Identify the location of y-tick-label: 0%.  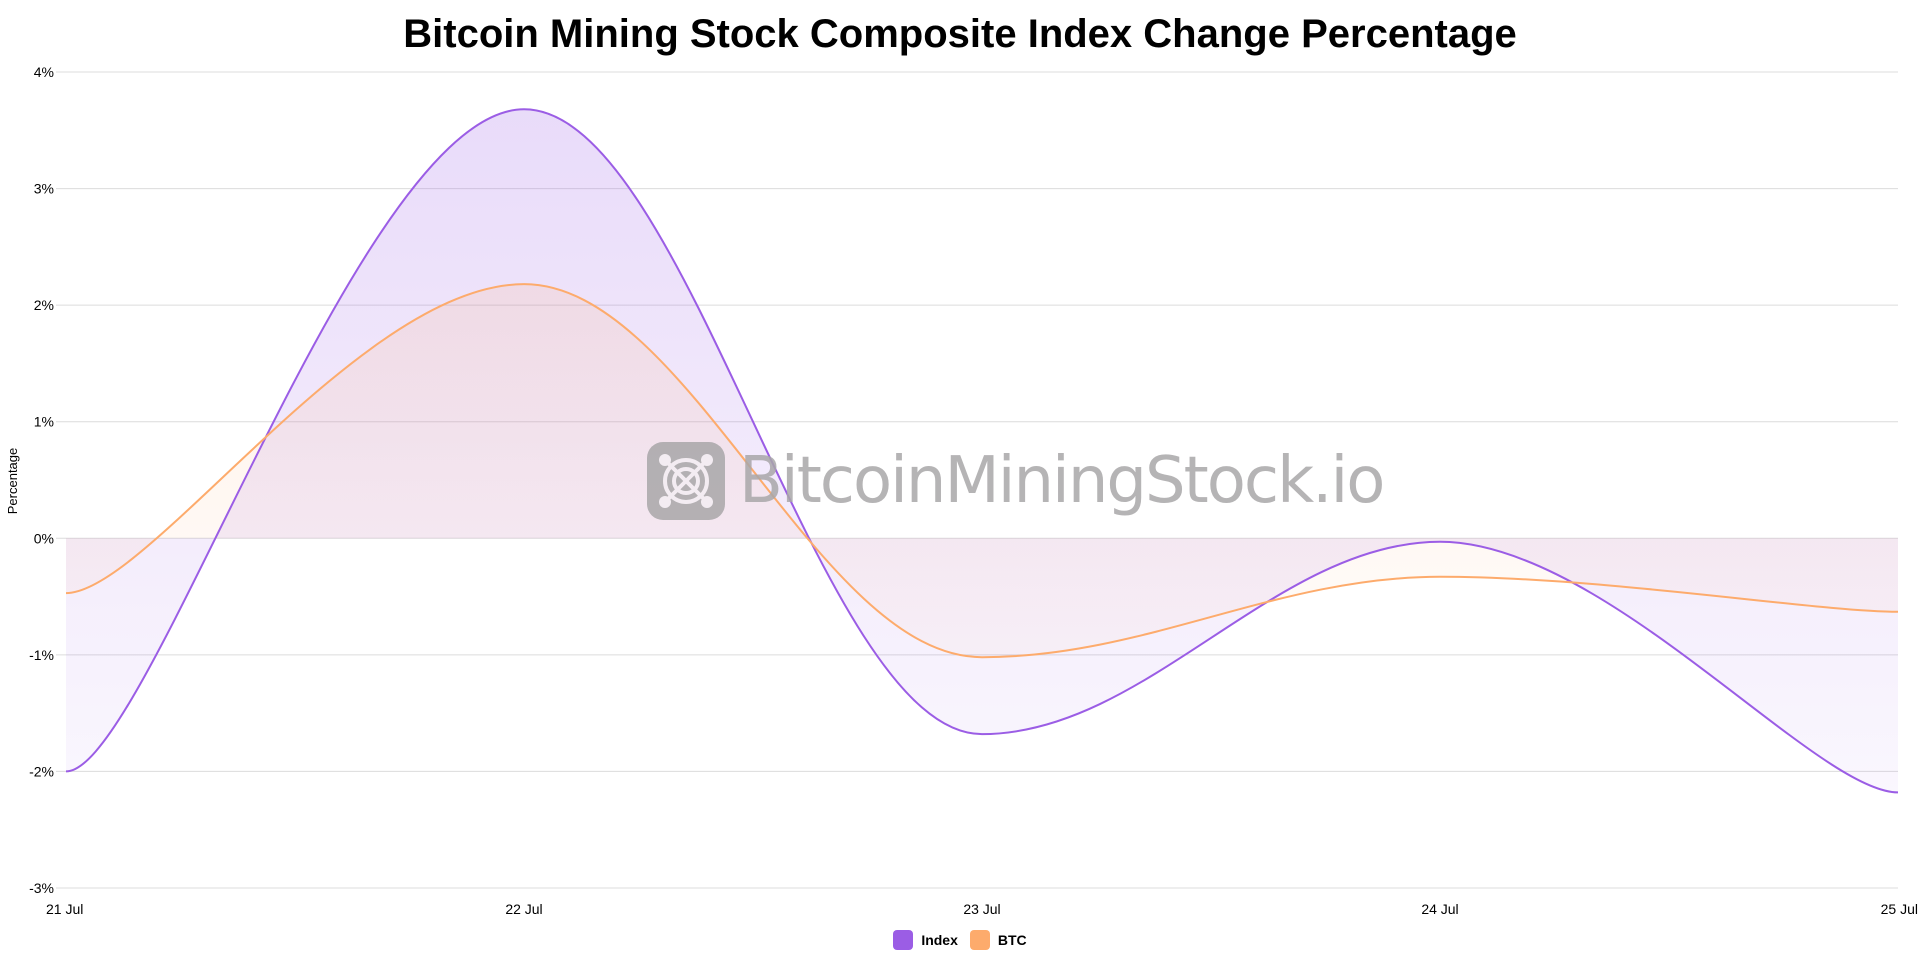
(44, 538).